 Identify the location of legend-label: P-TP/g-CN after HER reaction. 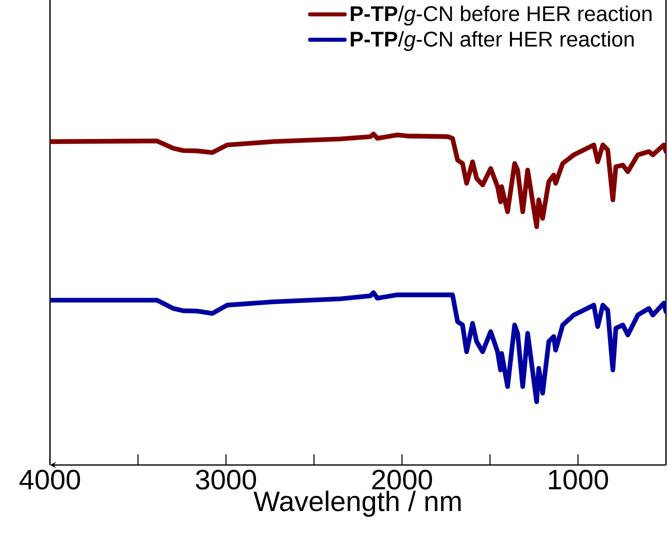
(492, 41).